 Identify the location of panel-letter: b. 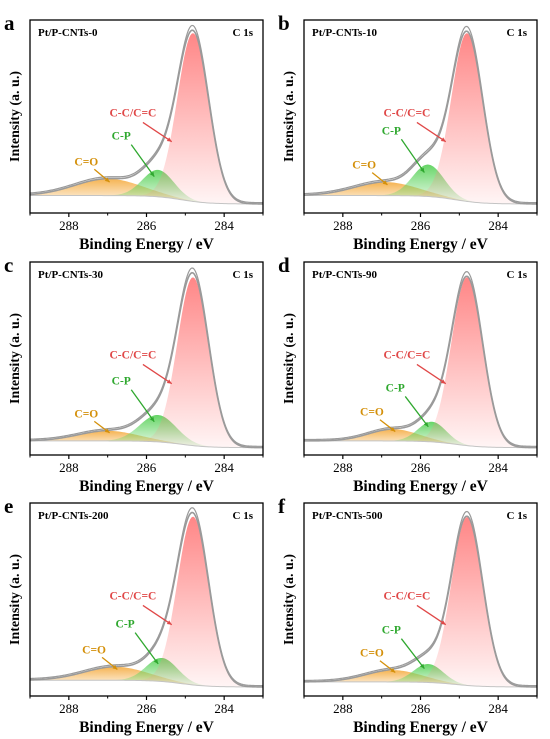
(284, 23).